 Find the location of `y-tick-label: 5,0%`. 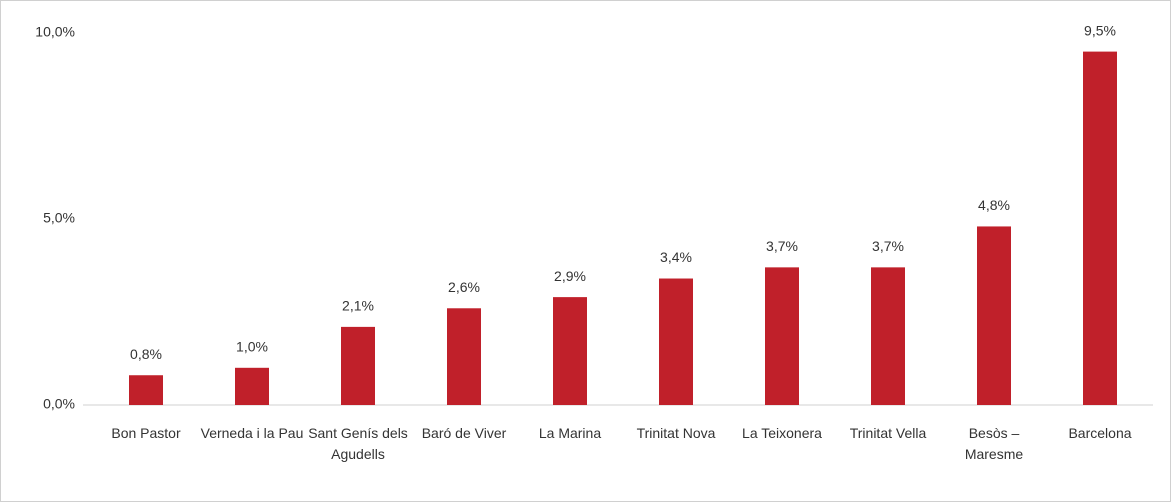

y-tick-label: 5,0% is located at coordinates (59, 218).